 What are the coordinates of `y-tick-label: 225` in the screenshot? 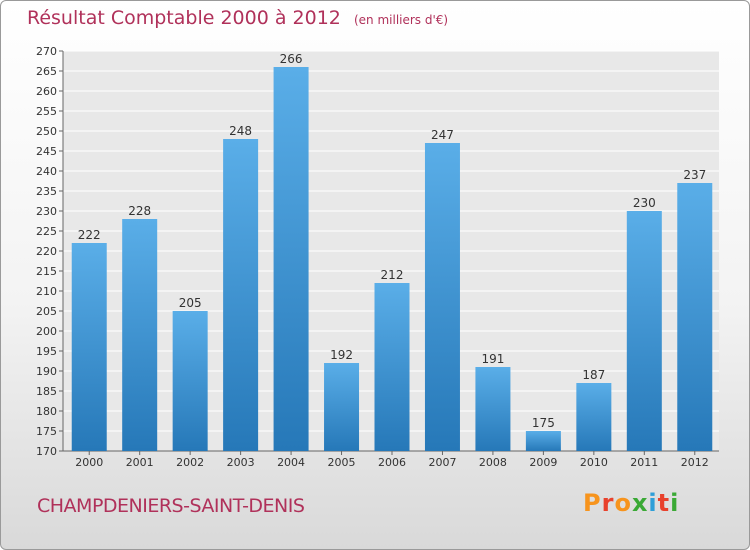 It's located at (46, 231).